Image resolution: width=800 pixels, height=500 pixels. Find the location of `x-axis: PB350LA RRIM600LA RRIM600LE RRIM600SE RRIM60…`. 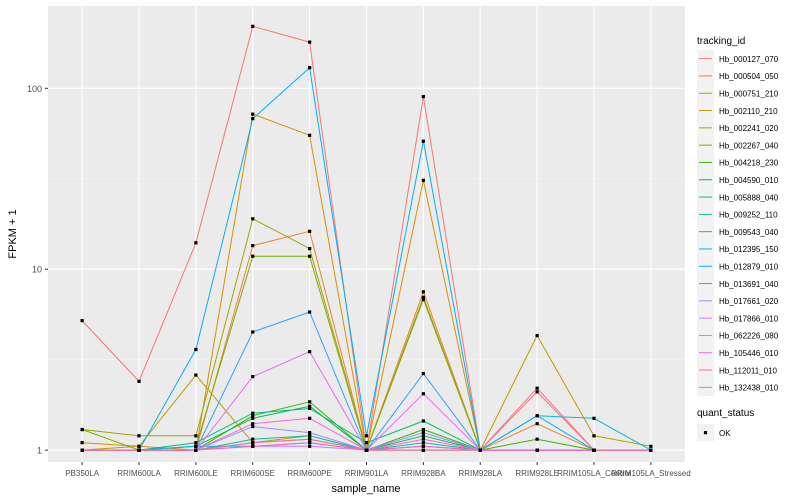

x-axis: PB350LA RRIM600LA RRIM600LE RRIM600SE RRIM60… is located at coordinates (378, 470).